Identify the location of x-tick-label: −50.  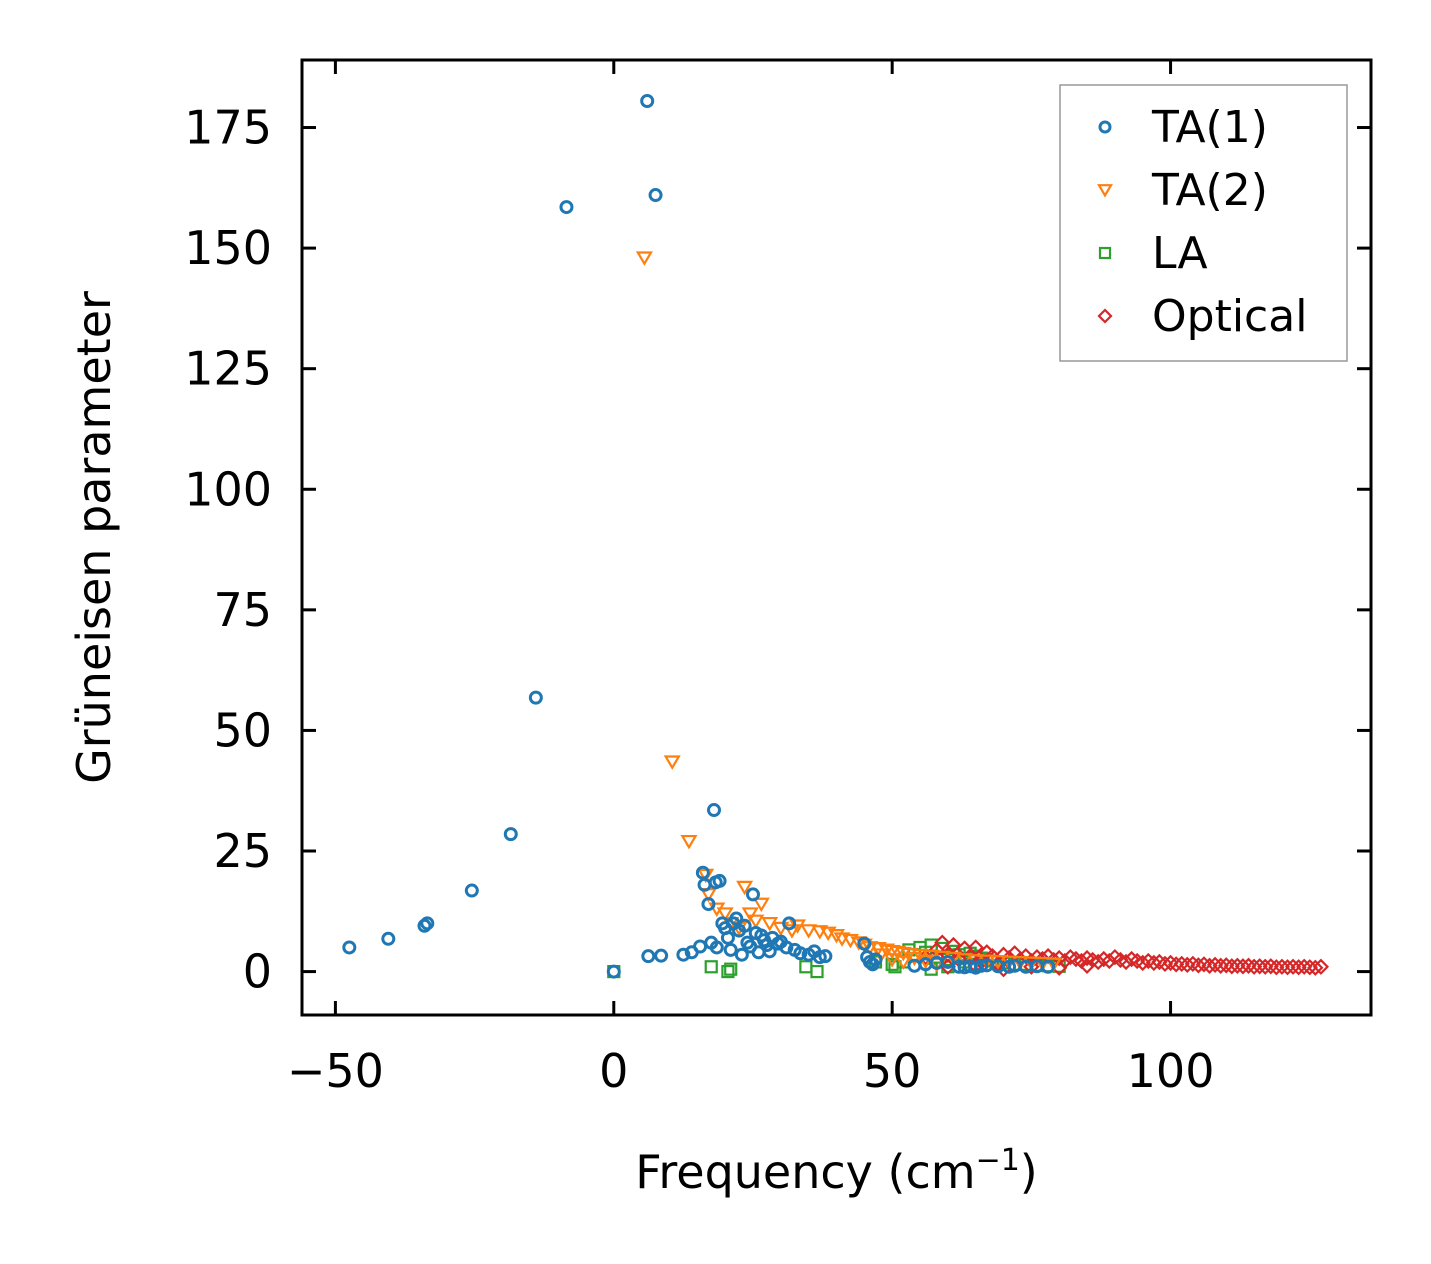
(335, 1071).